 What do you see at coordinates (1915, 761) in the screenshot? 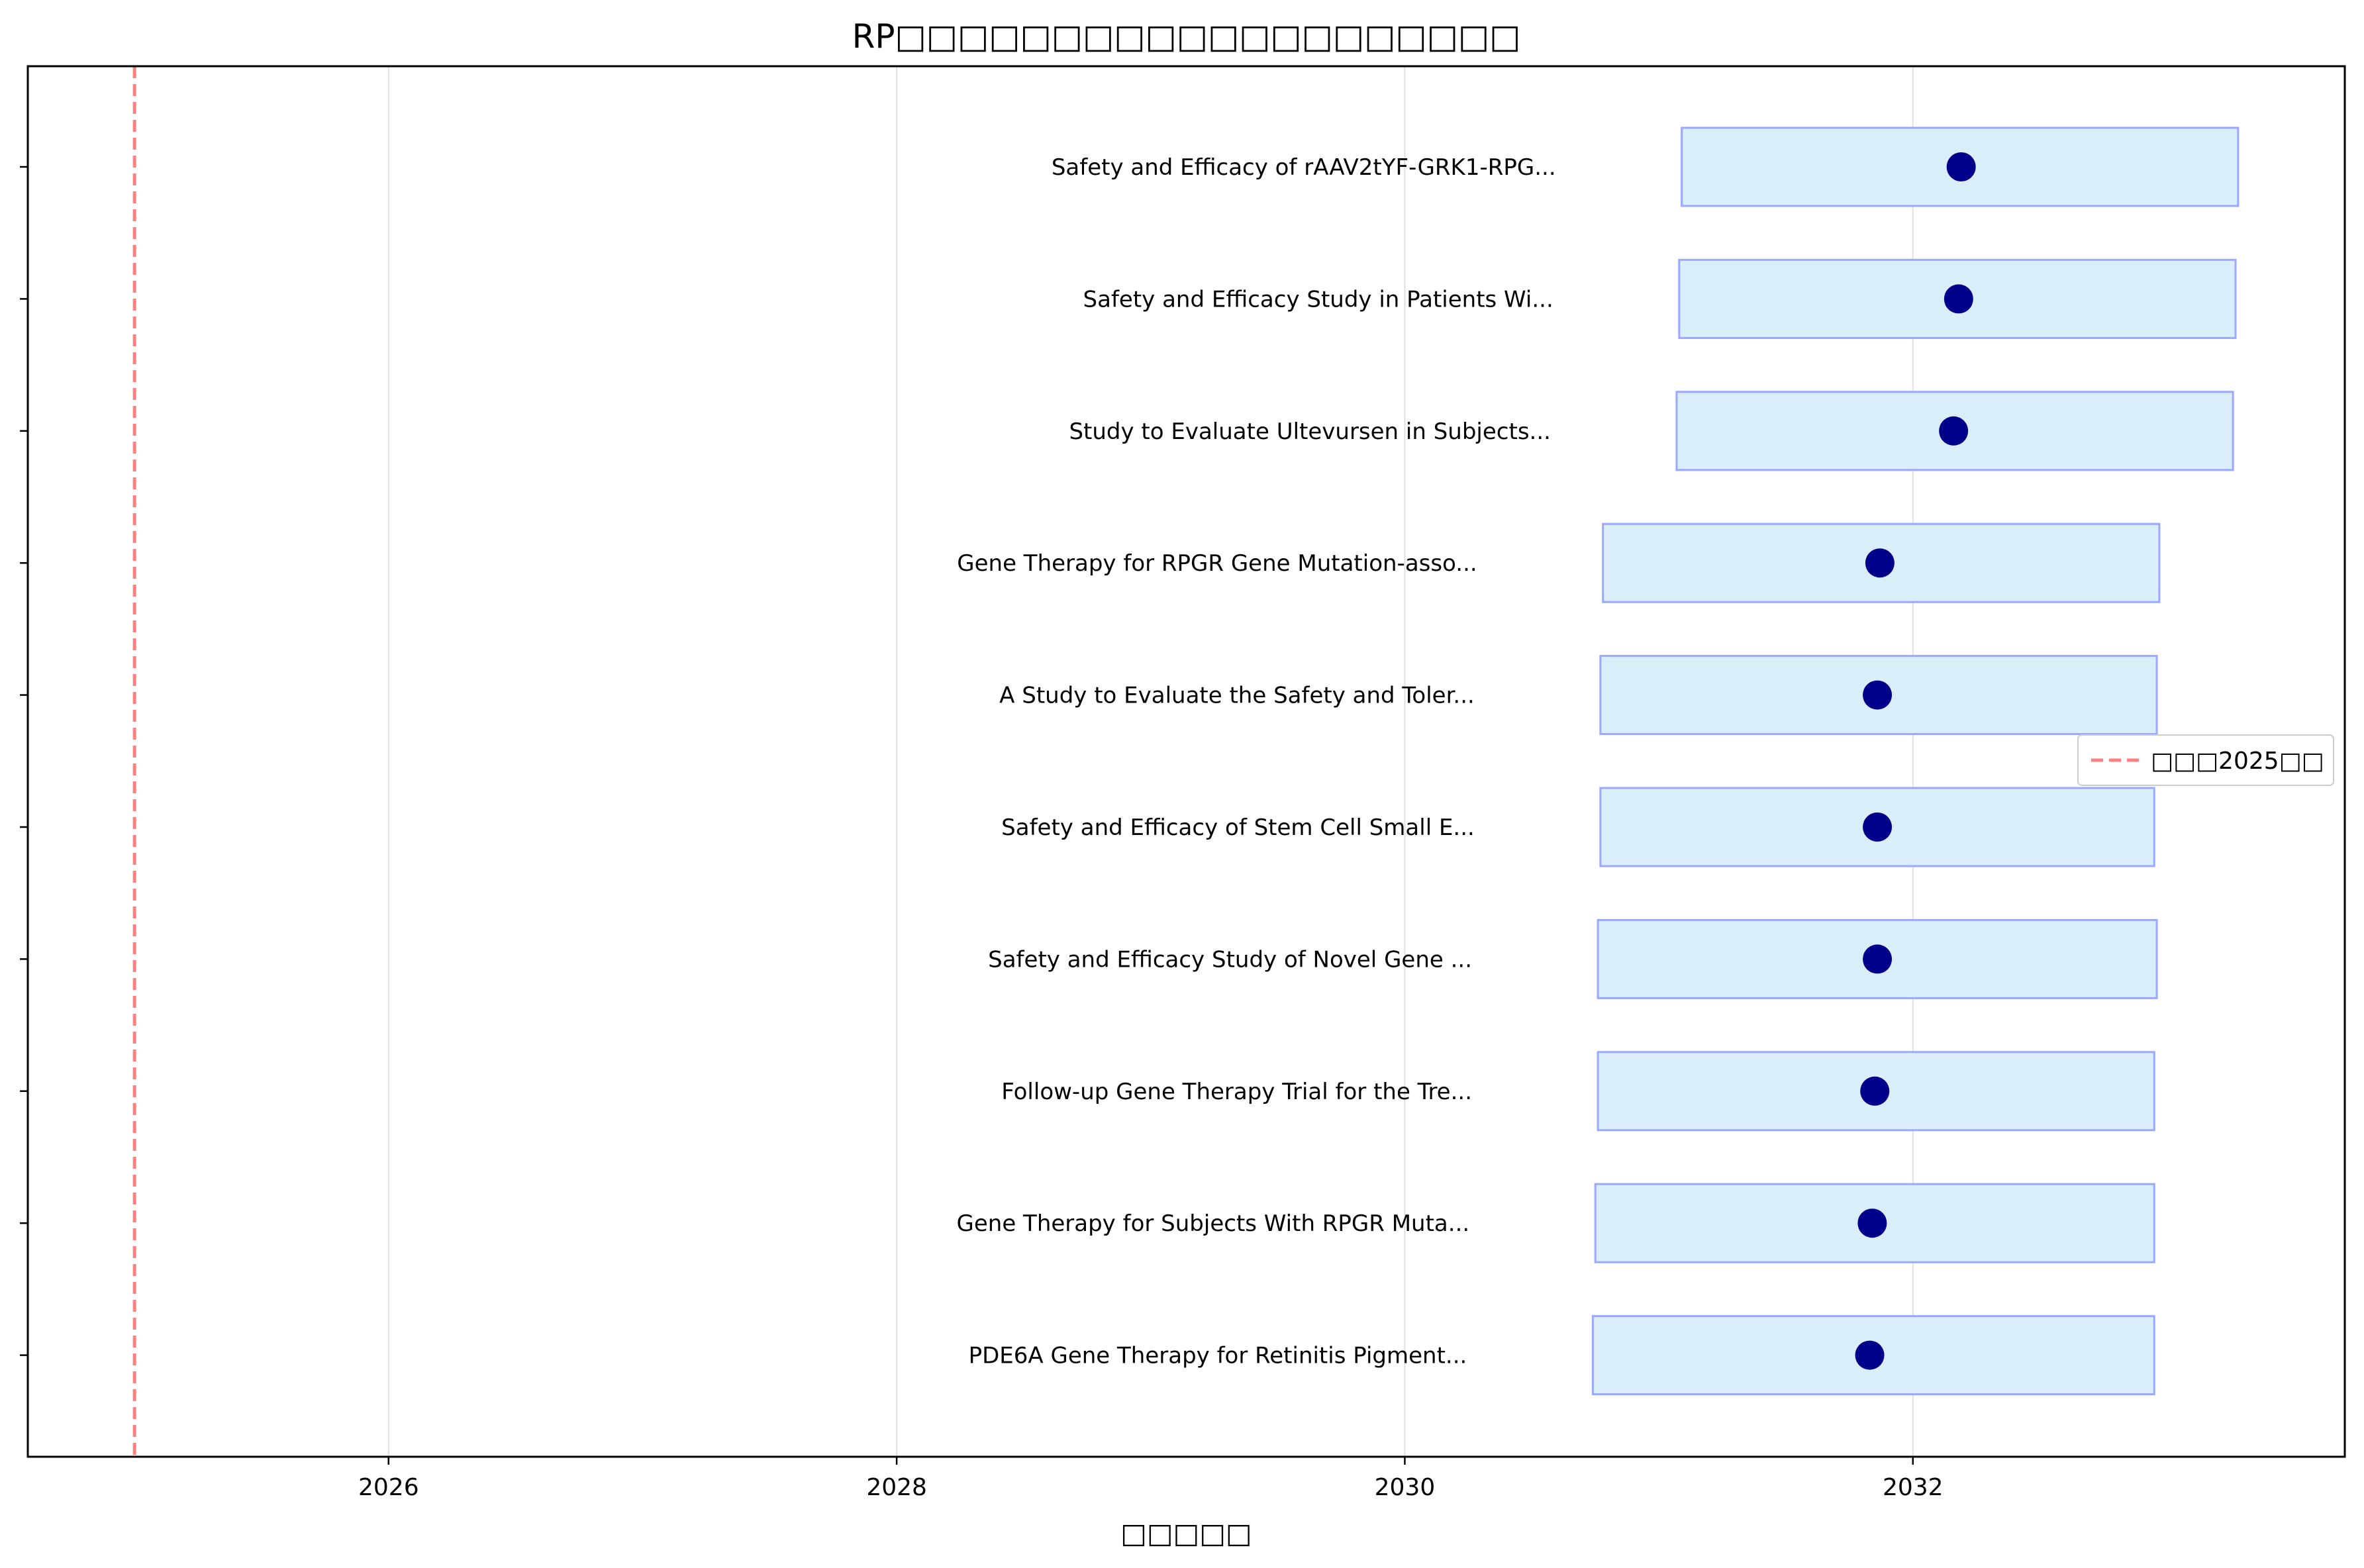
I see `trial-markers` at bounding box center [1915, 761].